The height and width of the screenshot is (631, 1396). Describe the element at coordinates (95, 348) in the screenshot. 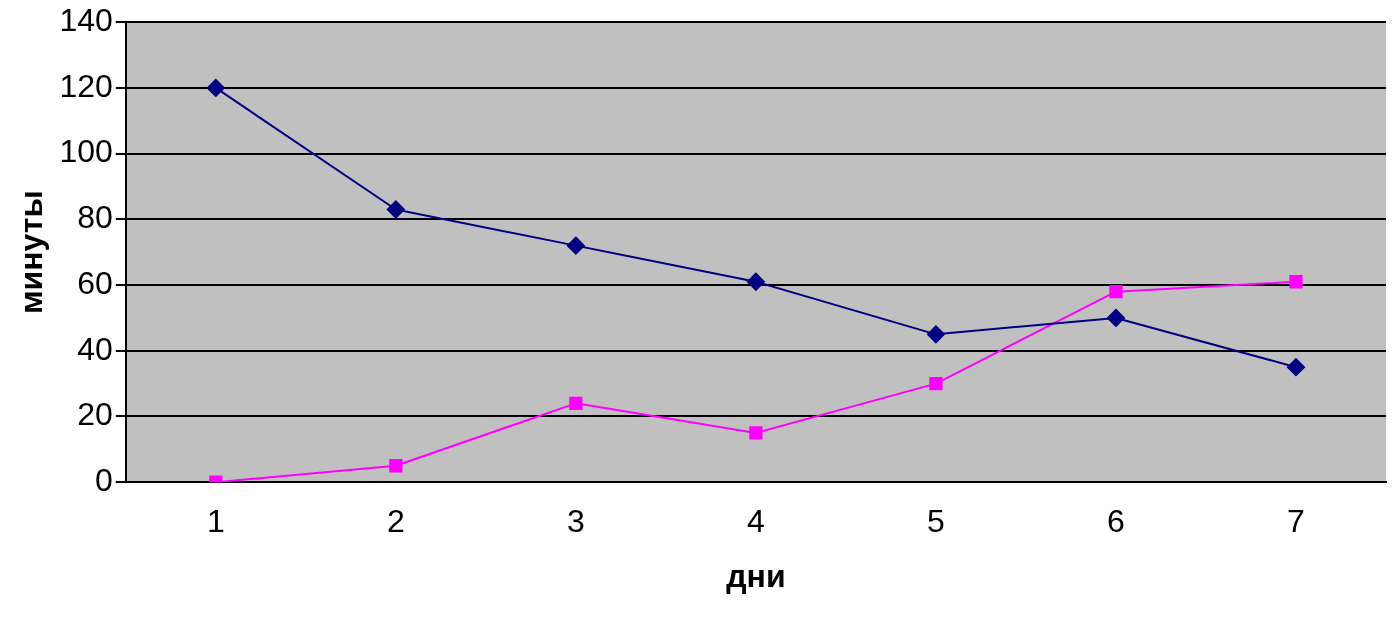

I see `y-tick-label: 40` at that location.